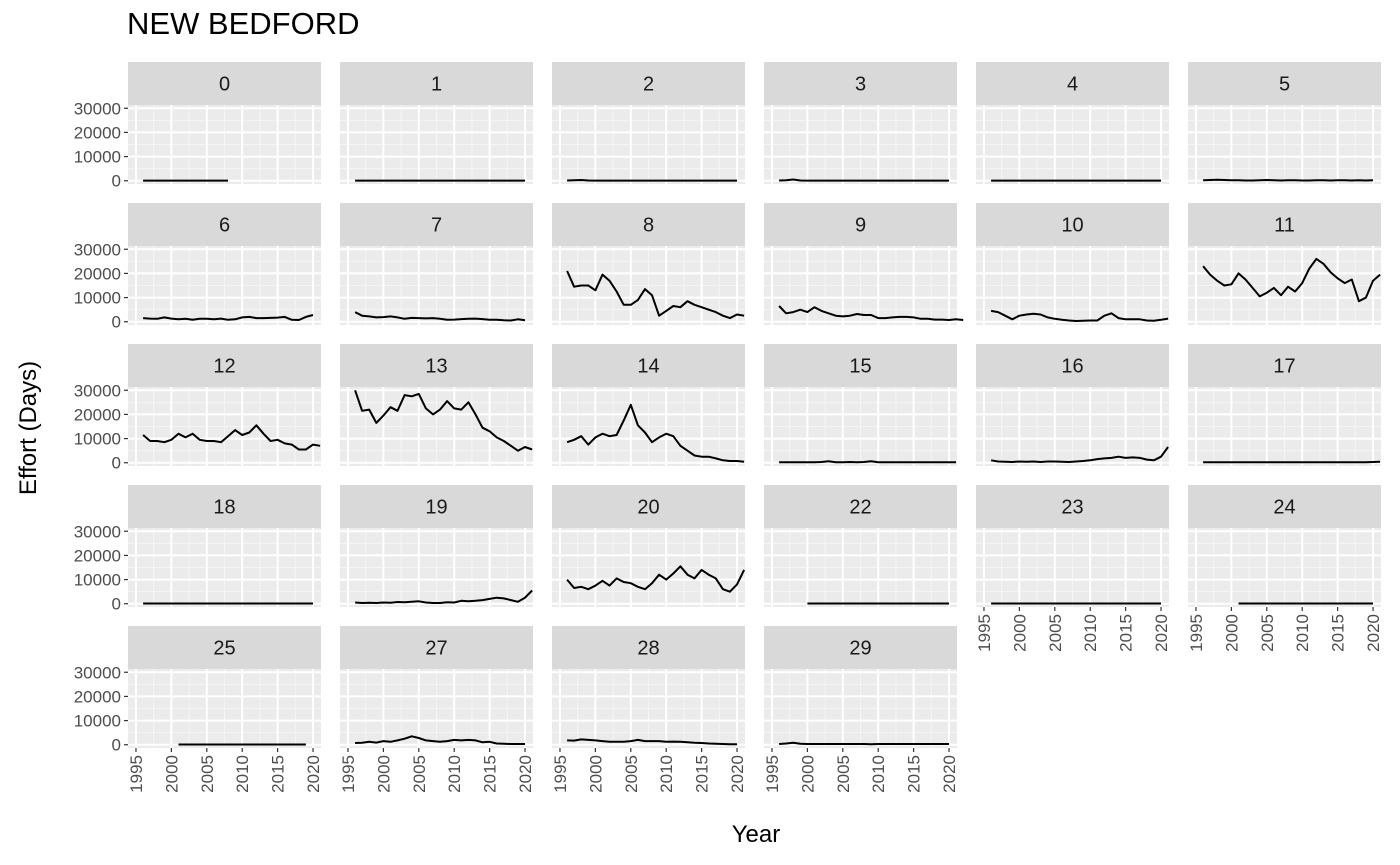 Image resolution: width=1400 pixels, height=865 pixels. I want to click on facet-label: 2, so click(648, 85).